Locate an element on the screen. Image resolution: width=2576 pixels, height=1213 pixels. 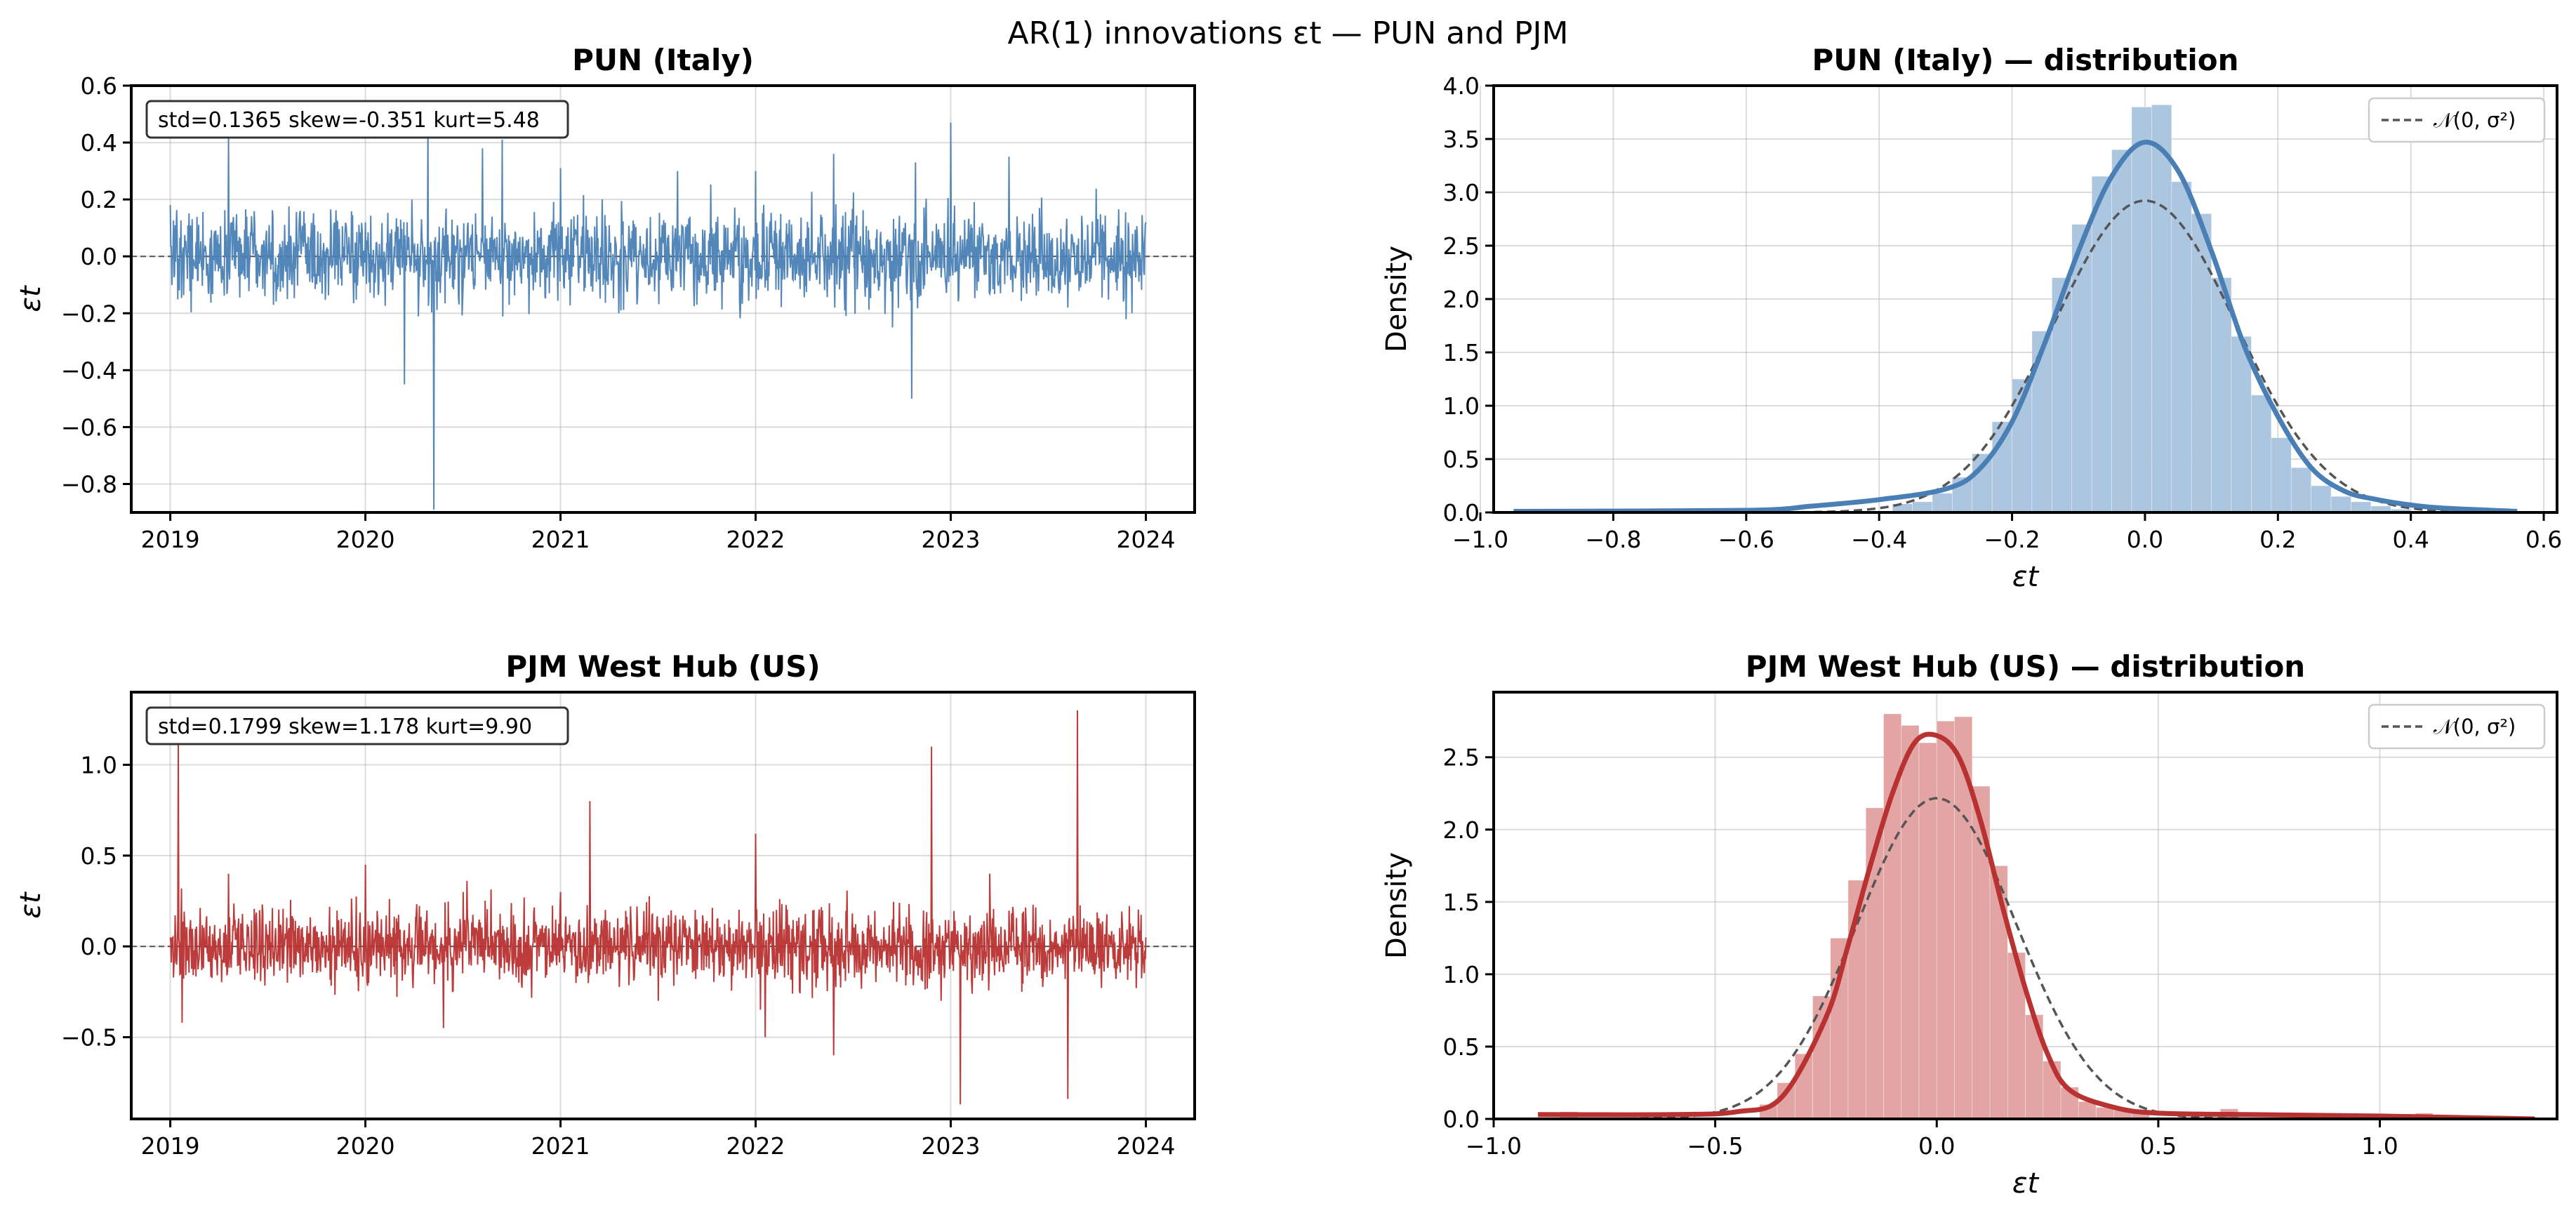
panel-title: PJM West Hub (US) is located at coordinates (663, 666).